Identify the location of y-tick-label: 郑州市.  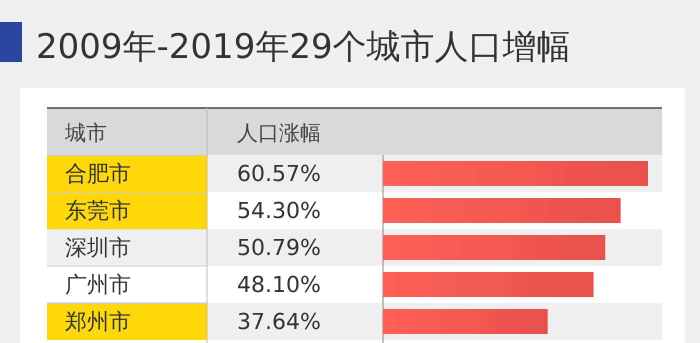
(98, 322).